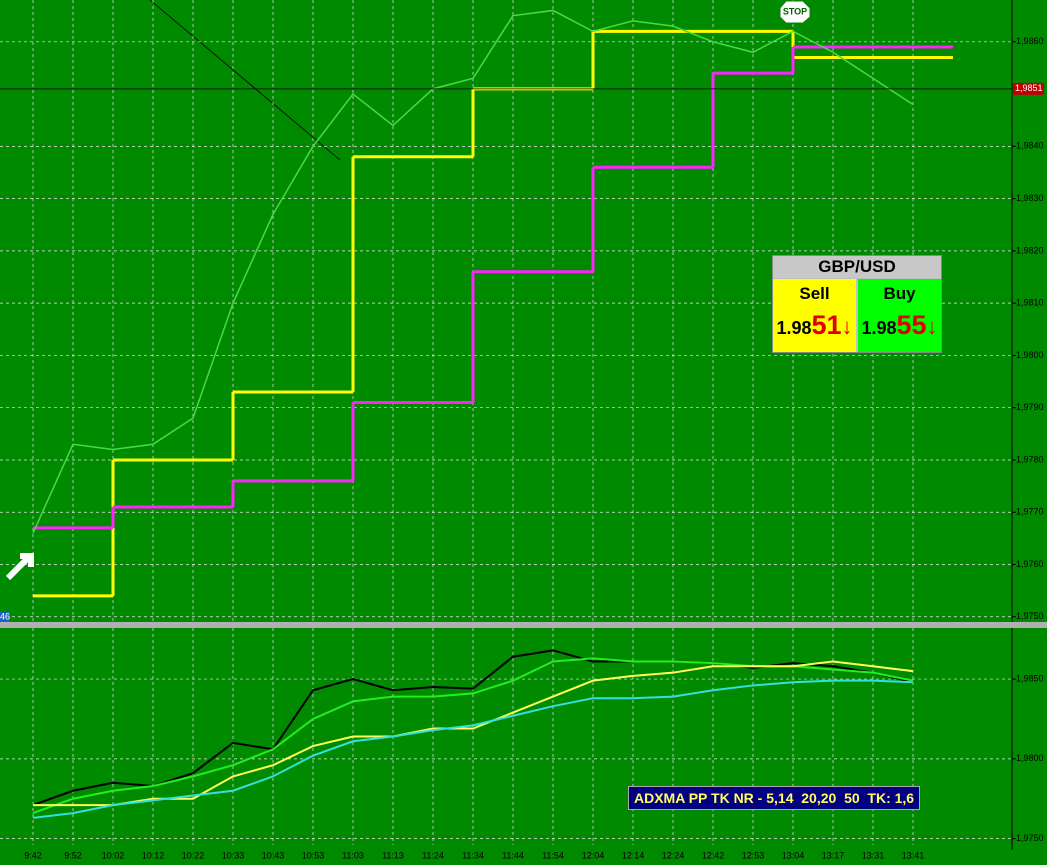  Describe the element at coordinates (353, 855) in the screenshot. I see `x-tick-label: 11:03` at that location.